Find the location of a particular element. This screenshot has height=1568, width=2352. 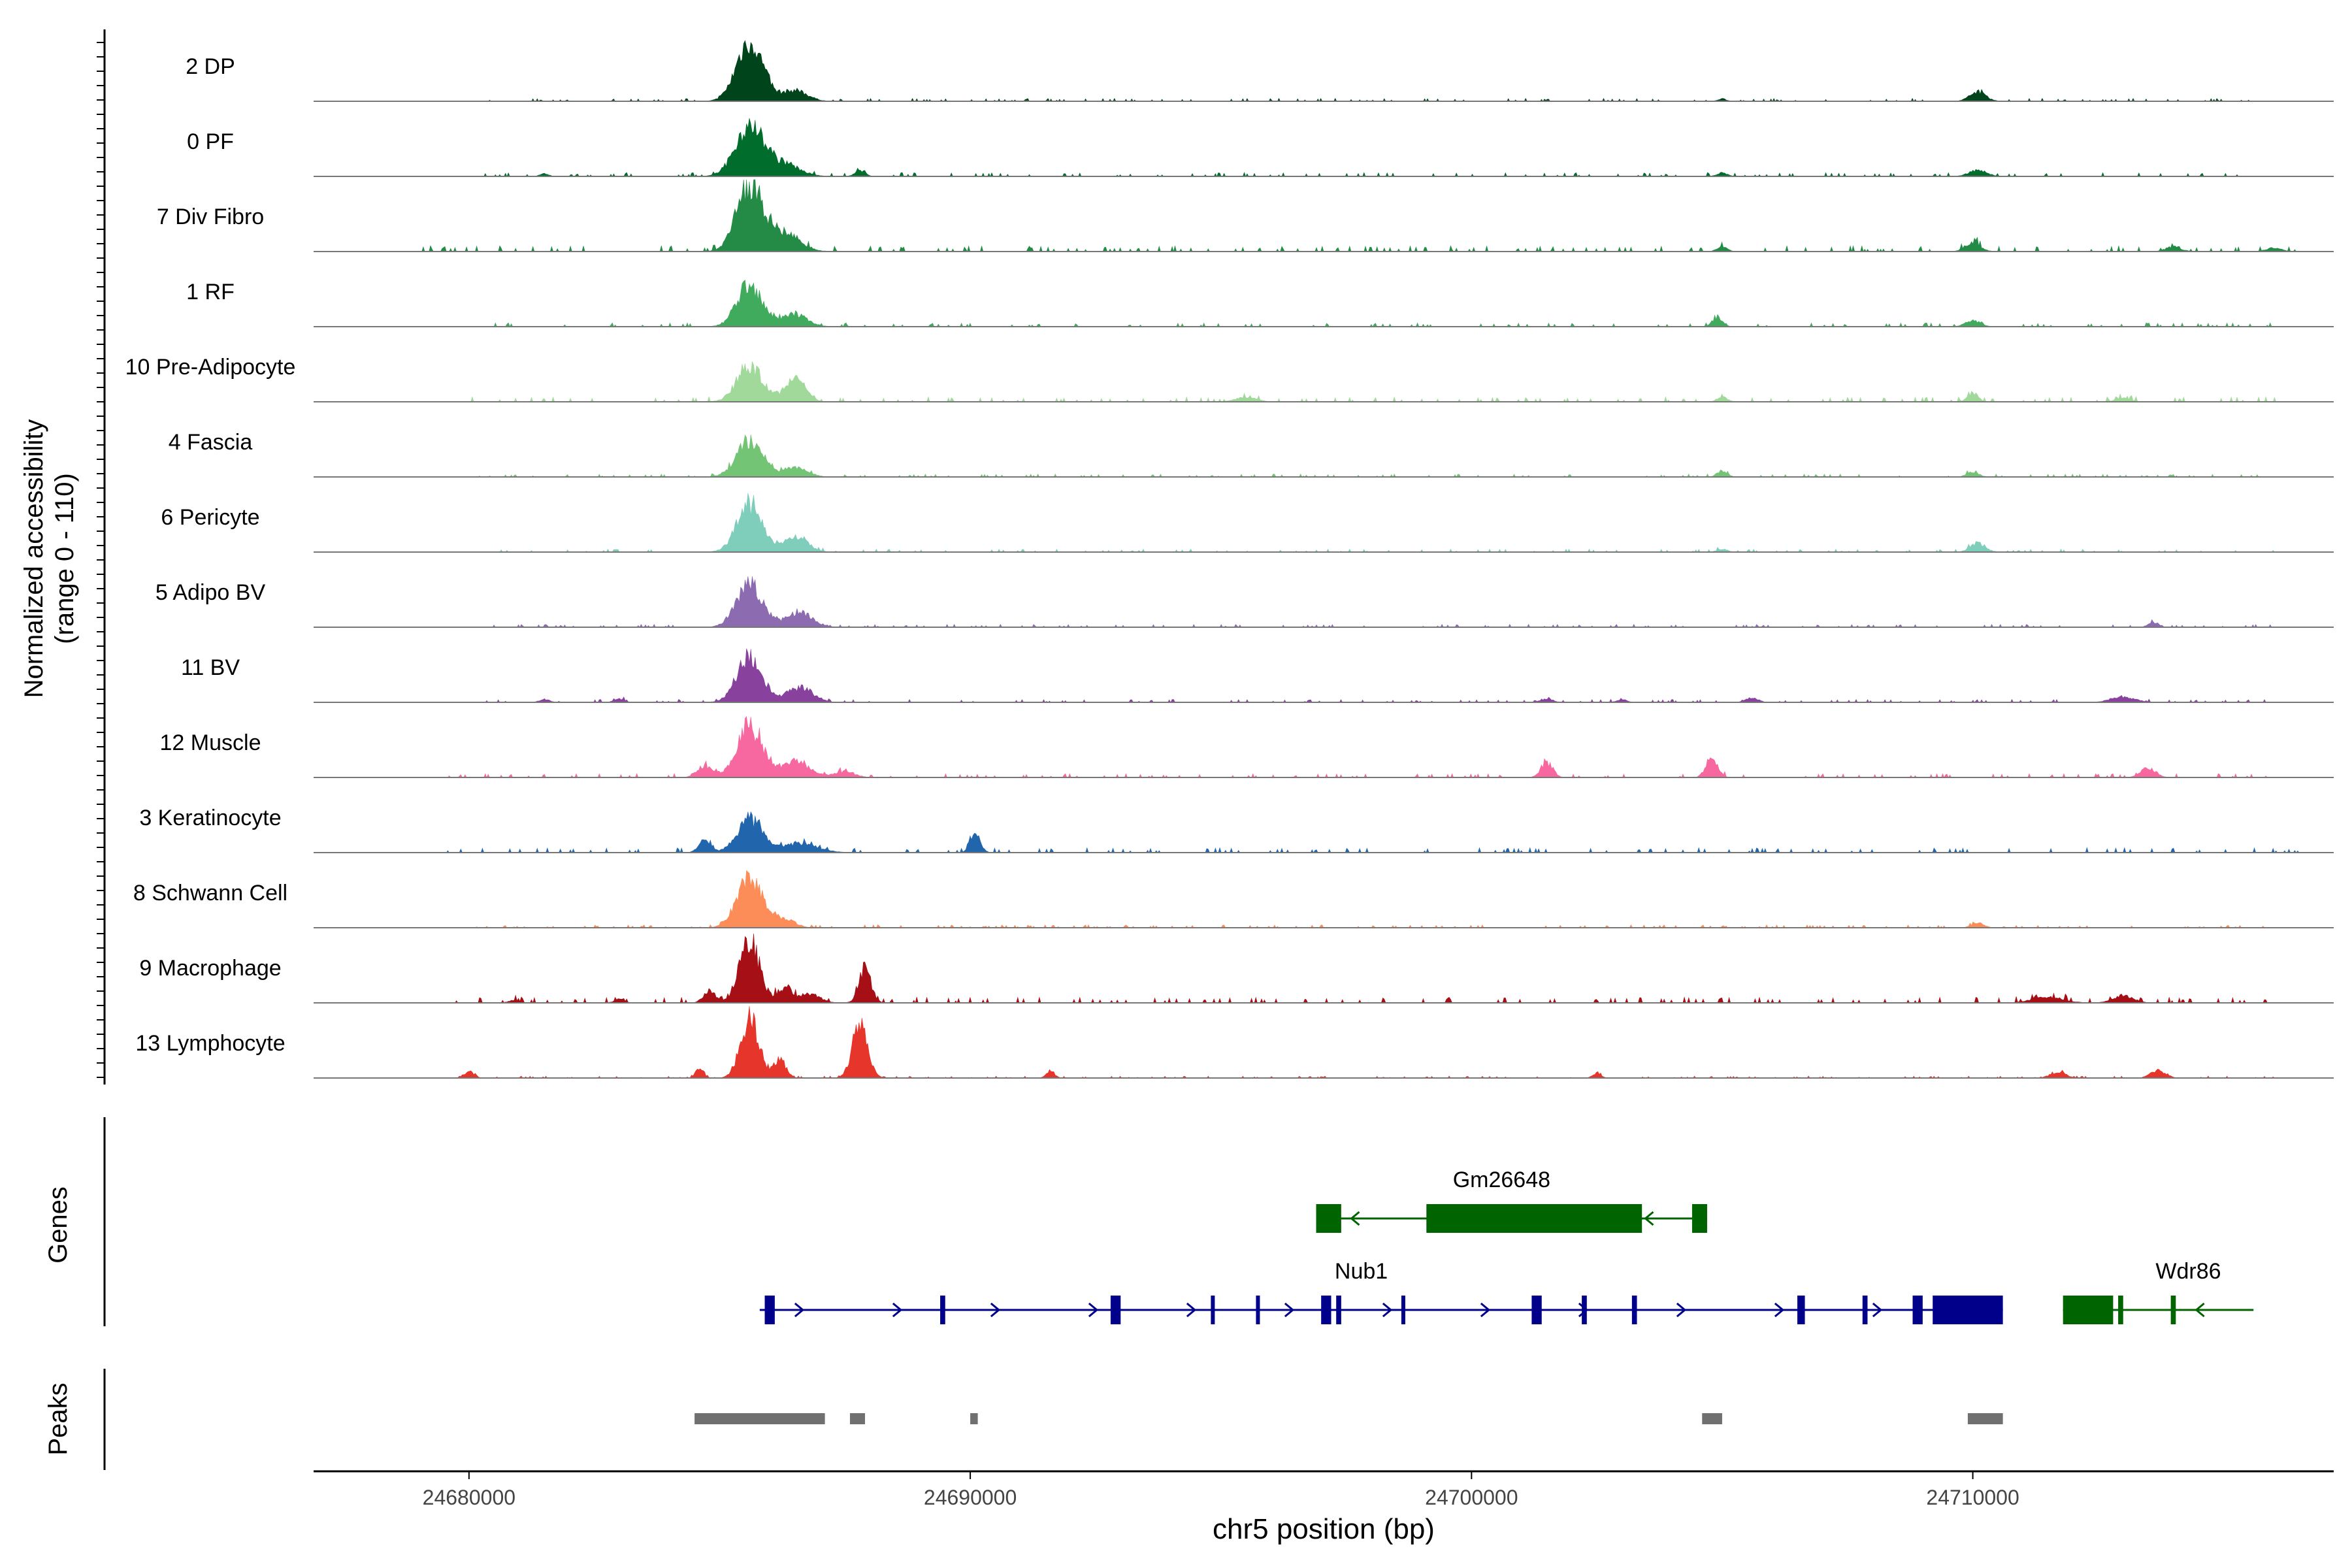

gene-annotation-track: Gm26648 Nub1 Wdr86 is located at coordinates (1506, 1246).